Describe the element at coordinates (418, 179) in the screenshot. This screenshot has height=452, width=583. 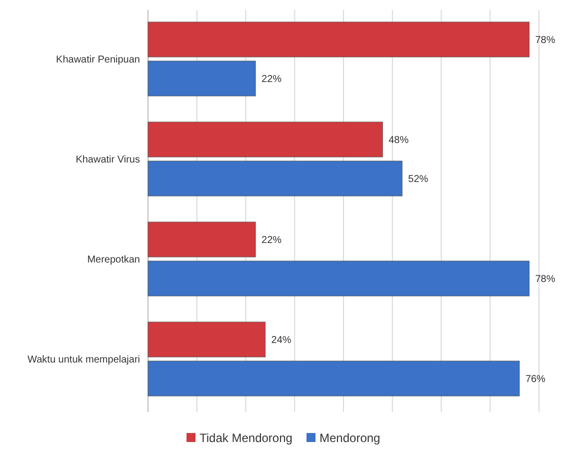
I see `data-label: 52%` at that location.